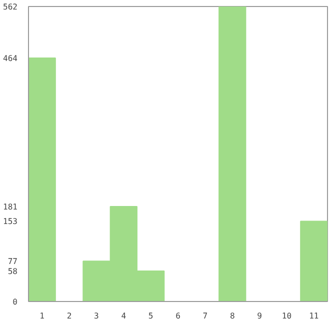  What do you see at coordinates (178, 316) in the screenshot?
I see `x-tick-label: 6` at bounding box center [178, 316].